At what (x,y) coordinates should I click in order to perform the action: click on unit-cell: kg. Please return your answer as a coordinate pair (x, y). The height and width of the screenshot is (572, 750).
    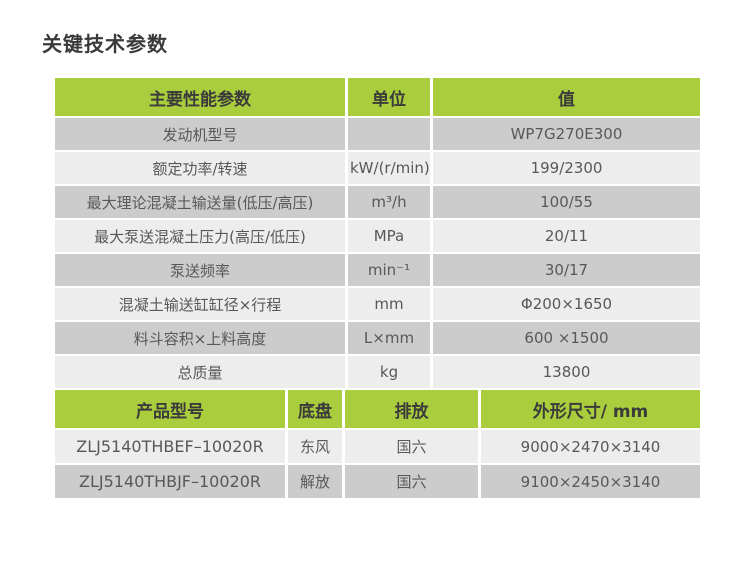
    Looking at the image, I should click on (390, 373).